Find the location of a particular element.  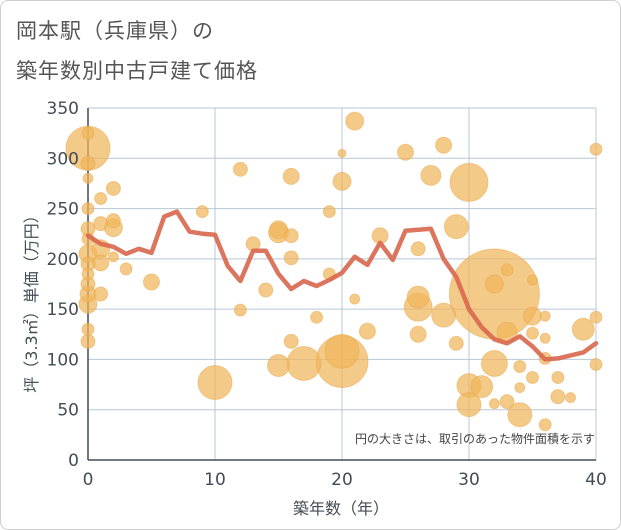

y-tick-label: 100 is located at coordinates (63, 360).